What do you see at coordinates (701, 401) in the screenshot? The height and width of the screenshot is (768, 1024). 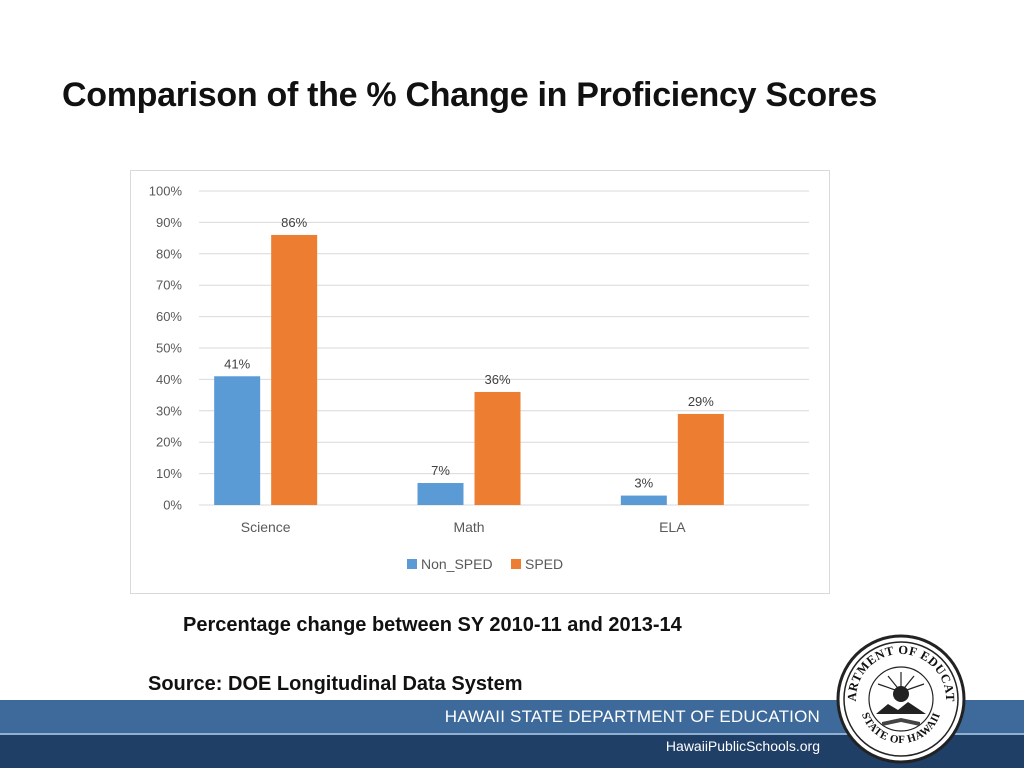 I see `data-label: 29%` at bounding box center [701, 401].